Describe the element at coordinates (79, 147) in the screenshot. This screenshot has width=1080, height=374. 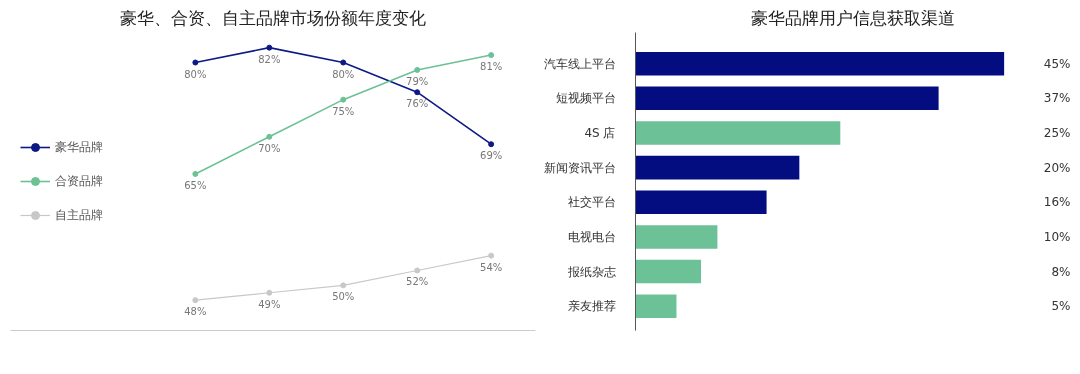
I see `legend-label: 豪华品牌` at that location.